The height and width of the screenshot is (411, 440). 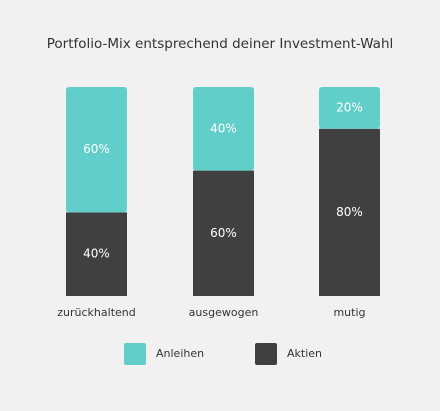 What do you see at coordinates (349, 312) in the screenshot?
I see `x-tick-label: mutig` at bounding box center [349, 312].